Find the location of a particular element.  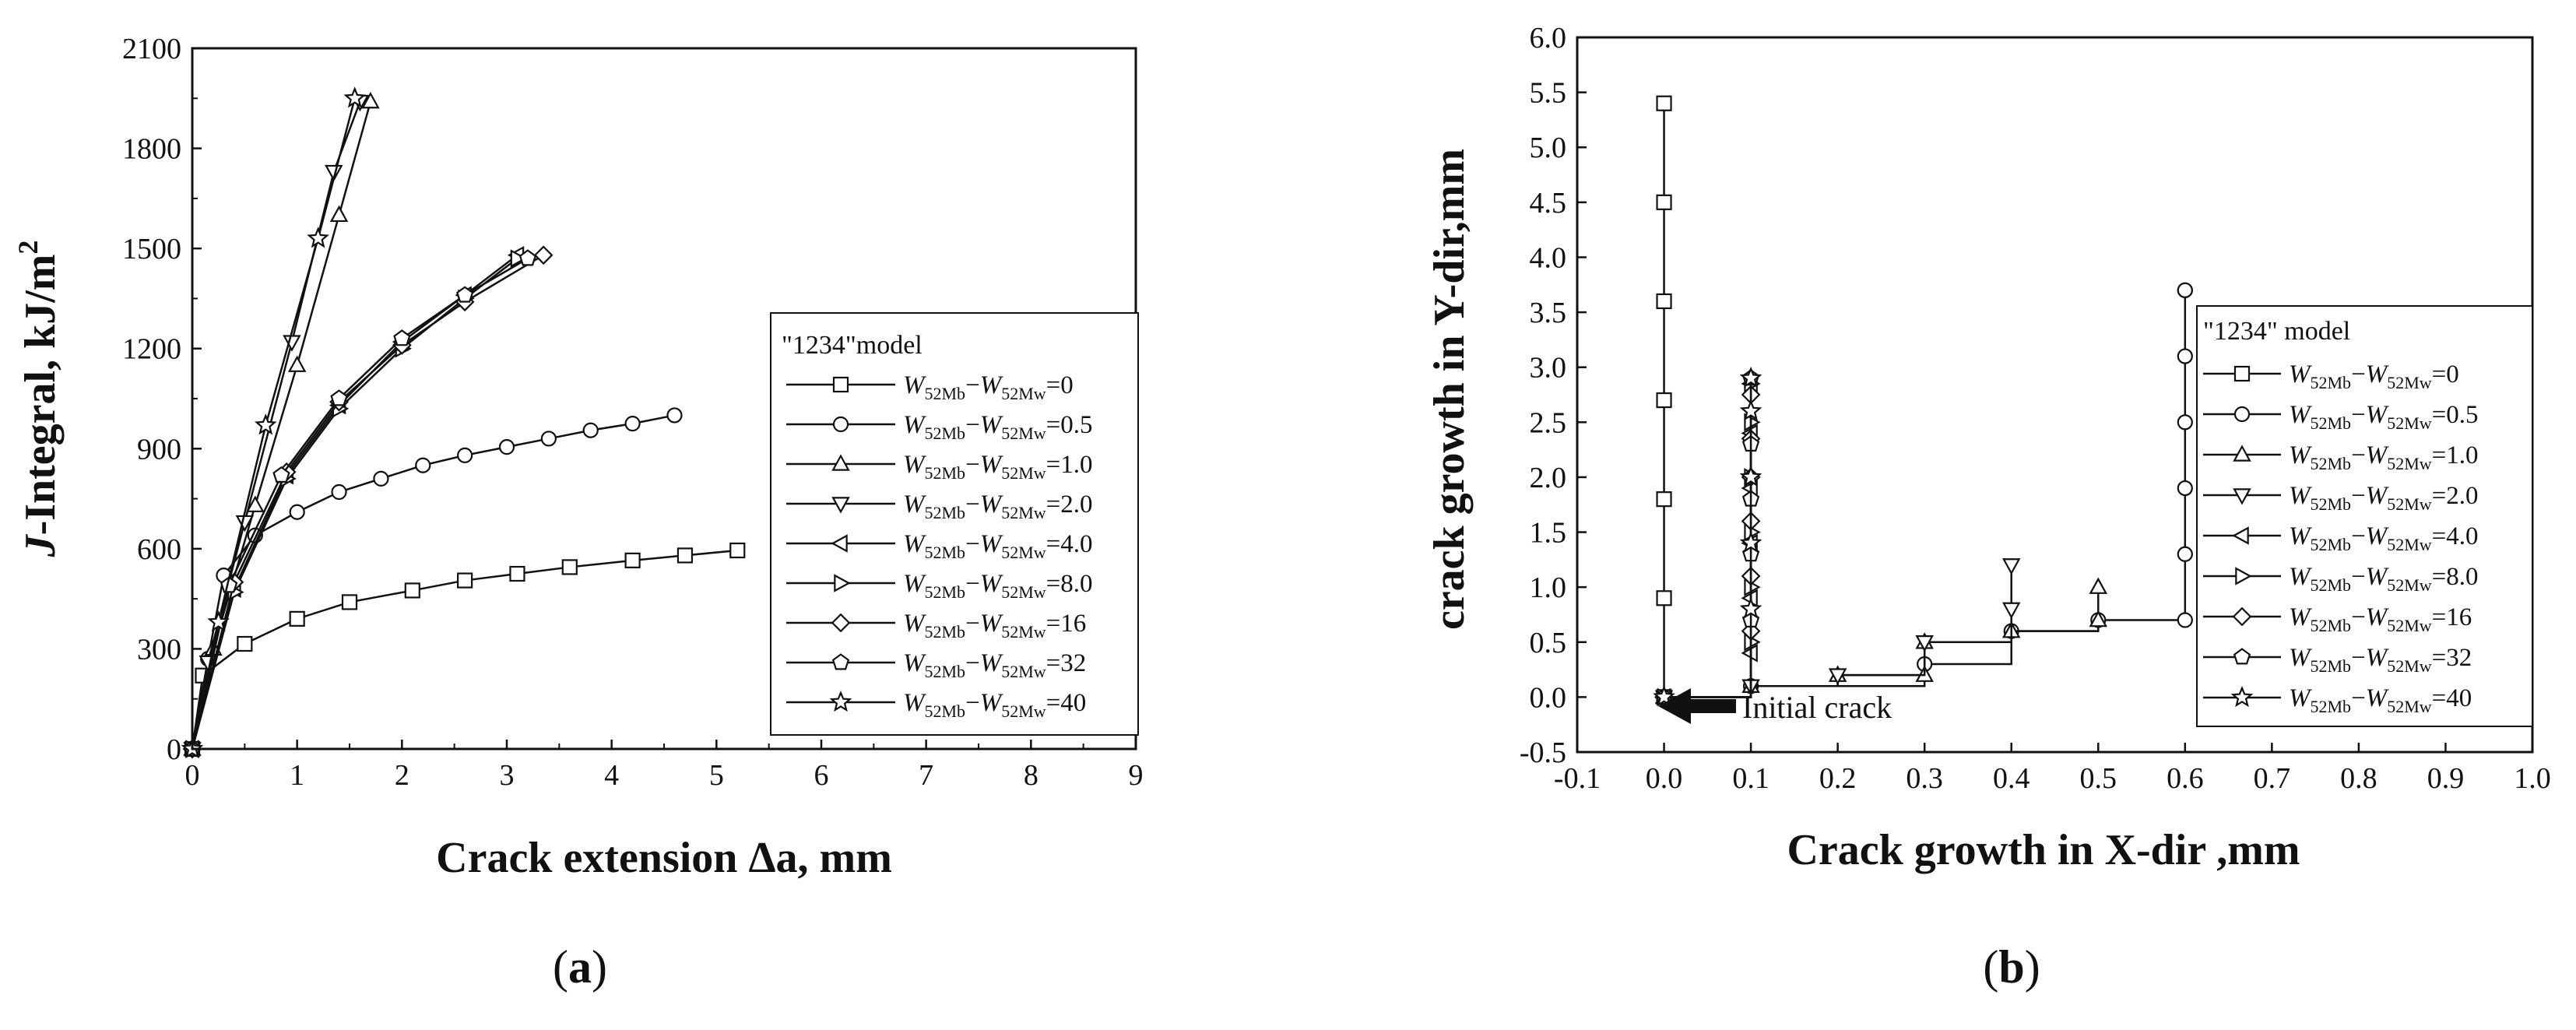

panel-b-series-6-line is located at coordinates (1708, 540).